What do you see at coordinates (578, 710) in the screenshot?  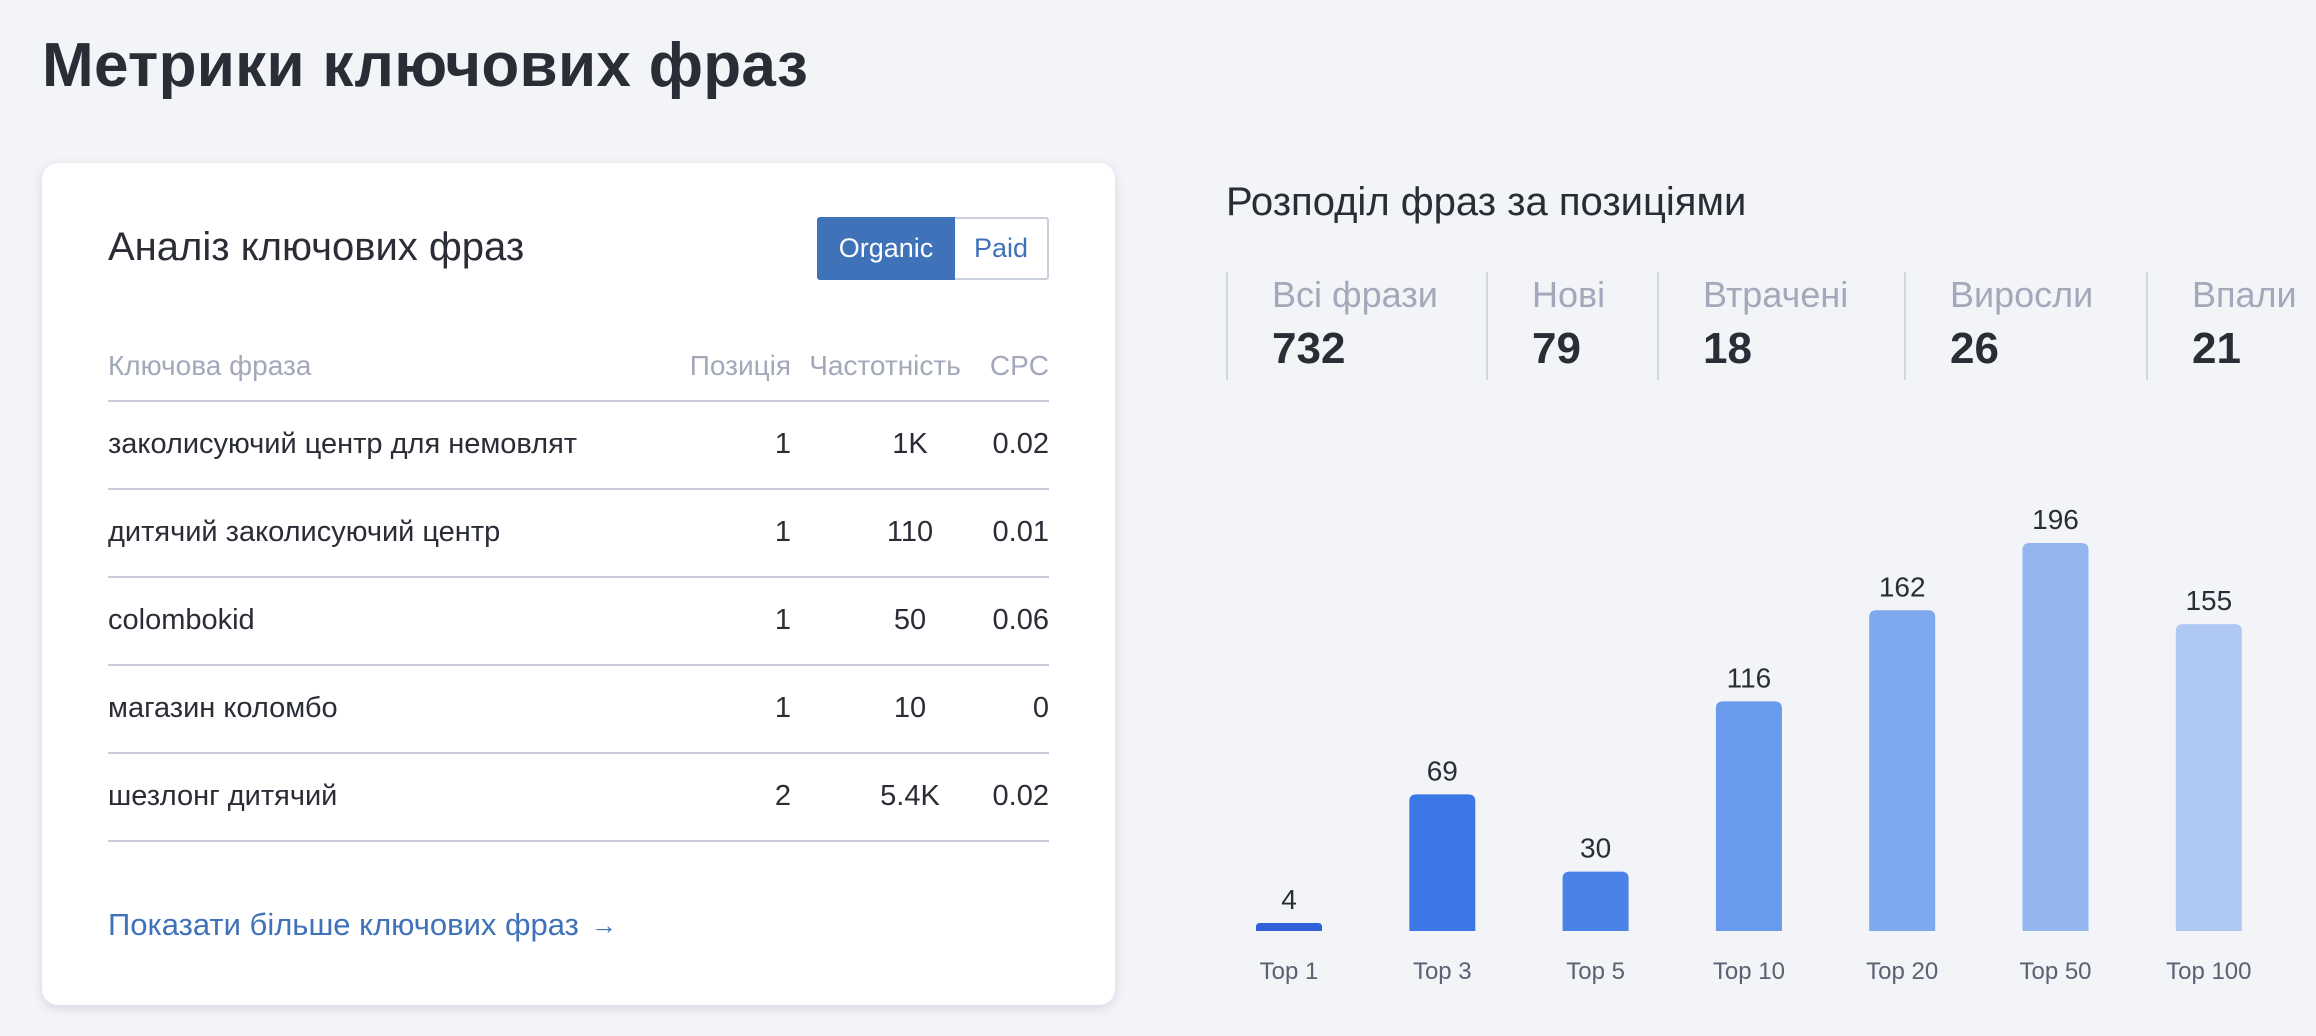 I see `table-row: магазин коломбо 1 10 0` at bounding box center [578, 710].